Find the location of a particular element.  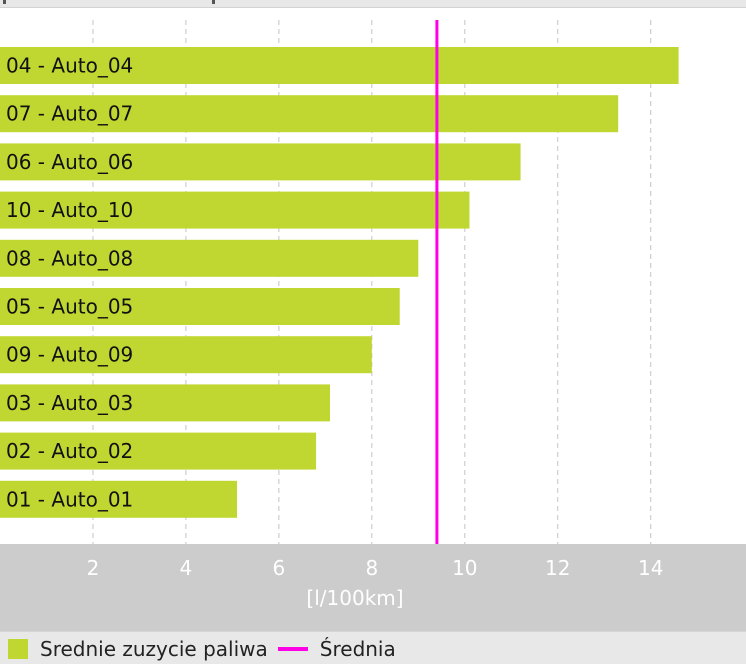

x-tick-label: 6 is located at coordinates (279, 568).